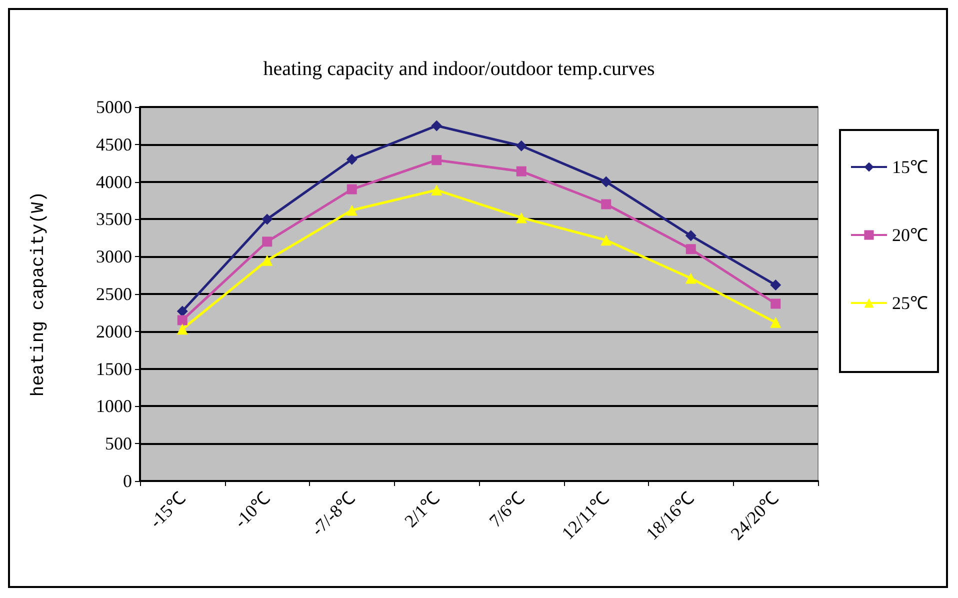  What do you see at coordinates (910, 167) in the screenshot?
I see `legend-label: 15℃` at bounding box center [910, 167].